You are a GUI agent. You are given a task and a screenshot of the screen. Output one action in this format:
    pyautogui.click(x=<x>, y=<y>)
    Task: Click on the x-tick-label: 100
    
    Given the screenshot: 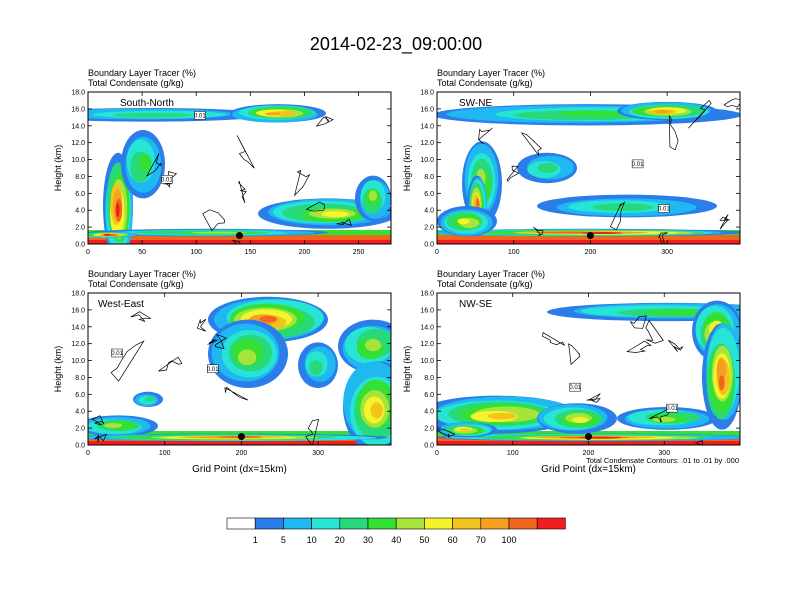 What is the action you would take?
    pyautogui.click(x=513, y=453)
    